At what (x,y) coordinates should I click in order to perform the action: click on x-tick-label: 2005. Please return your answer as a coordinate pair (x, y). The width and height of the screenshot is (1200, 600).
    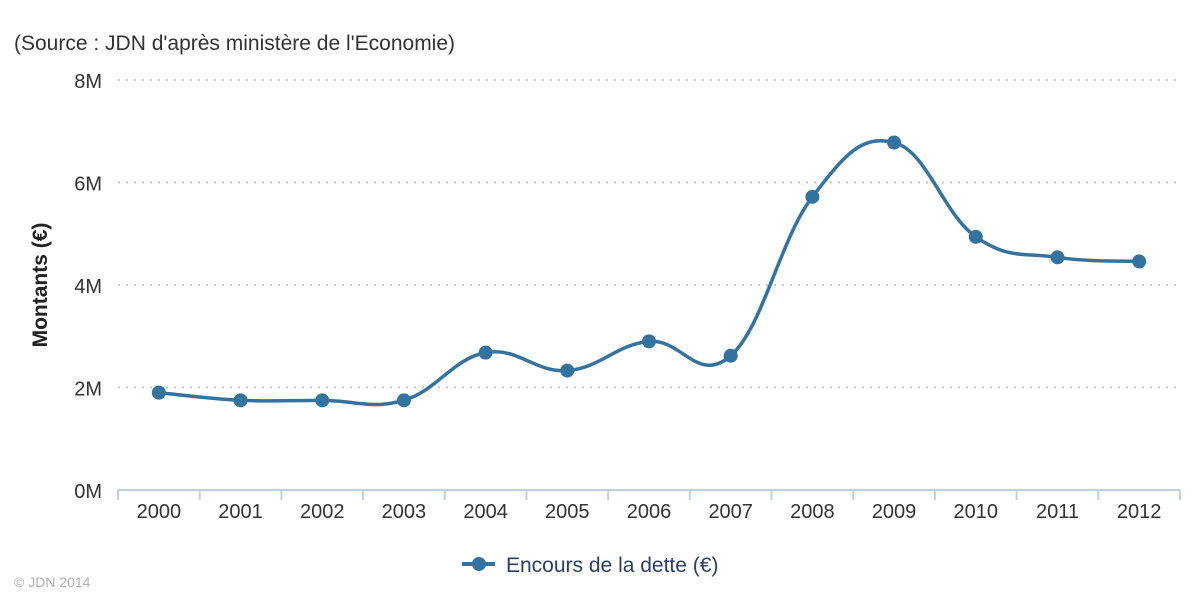
    Looking at the image, I should click on (567, 512).